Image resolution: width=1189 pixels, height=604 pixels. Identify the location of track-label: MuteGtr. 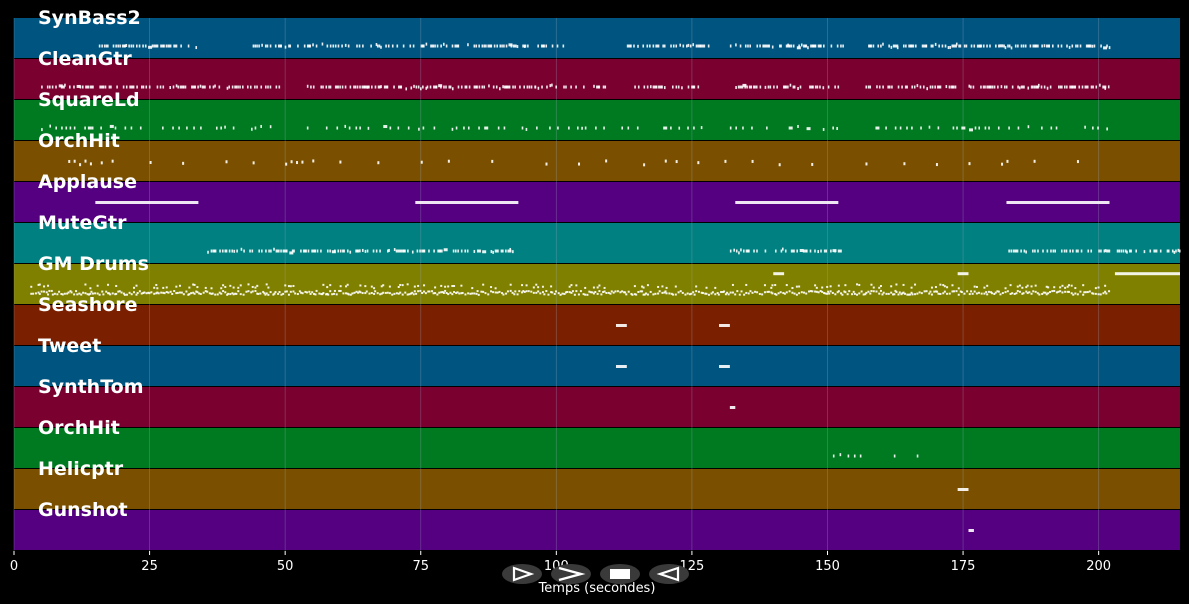
(82, 223).